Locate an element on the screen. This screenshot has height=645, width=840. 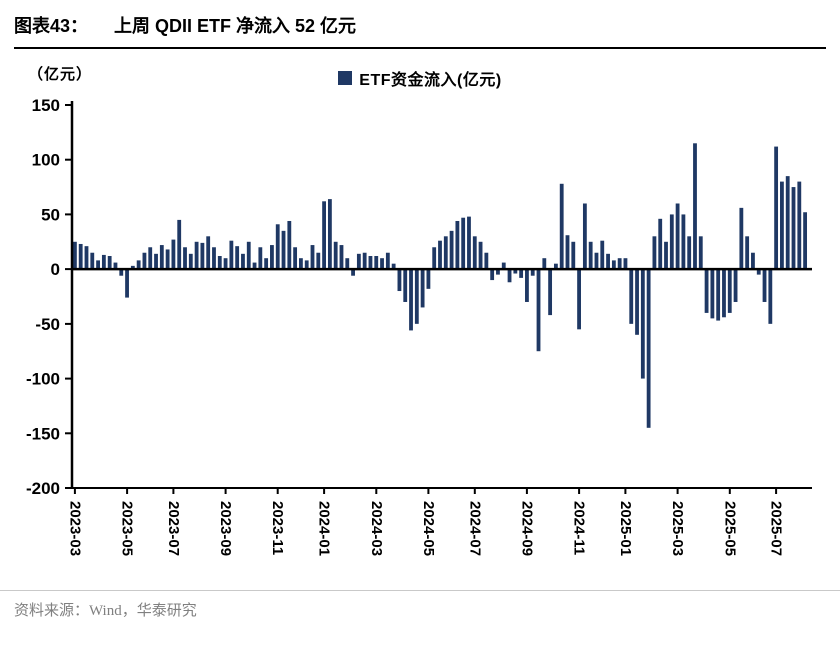
x-tick-label: 2025-07 is located at coordinates (776, 528).